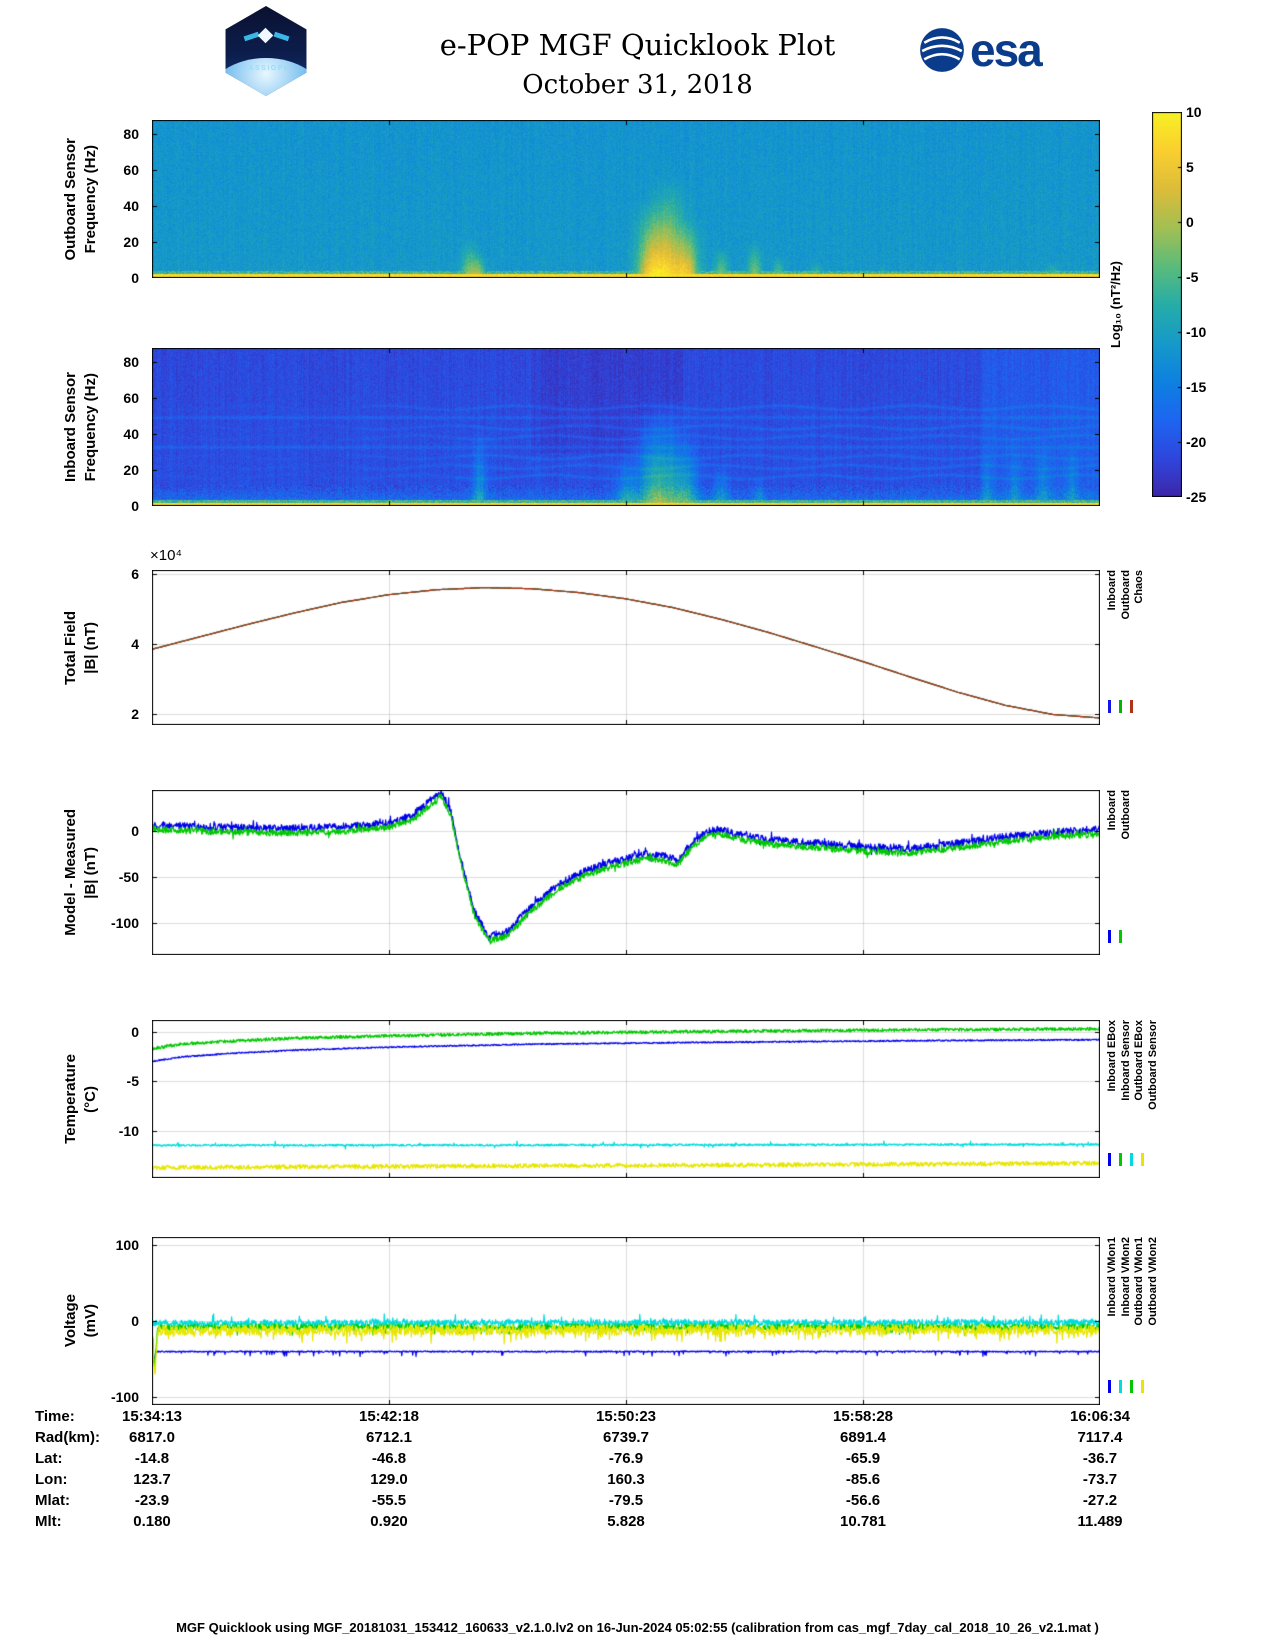 The image size is (1275, 1650). I want to click on ephemeris-row-label: Time:, so click(55, 1416).